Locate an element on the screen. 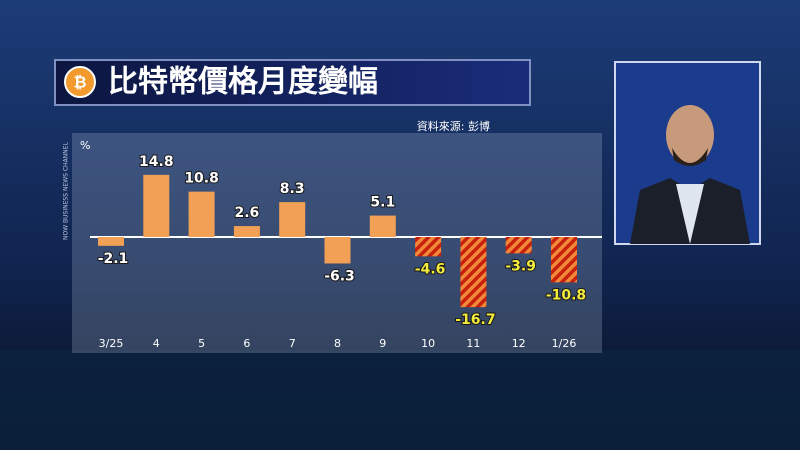 Image resolution: width=800 pixels, height=450 pixels. x-tick-label: 8 is located at coordinates (337, 343).